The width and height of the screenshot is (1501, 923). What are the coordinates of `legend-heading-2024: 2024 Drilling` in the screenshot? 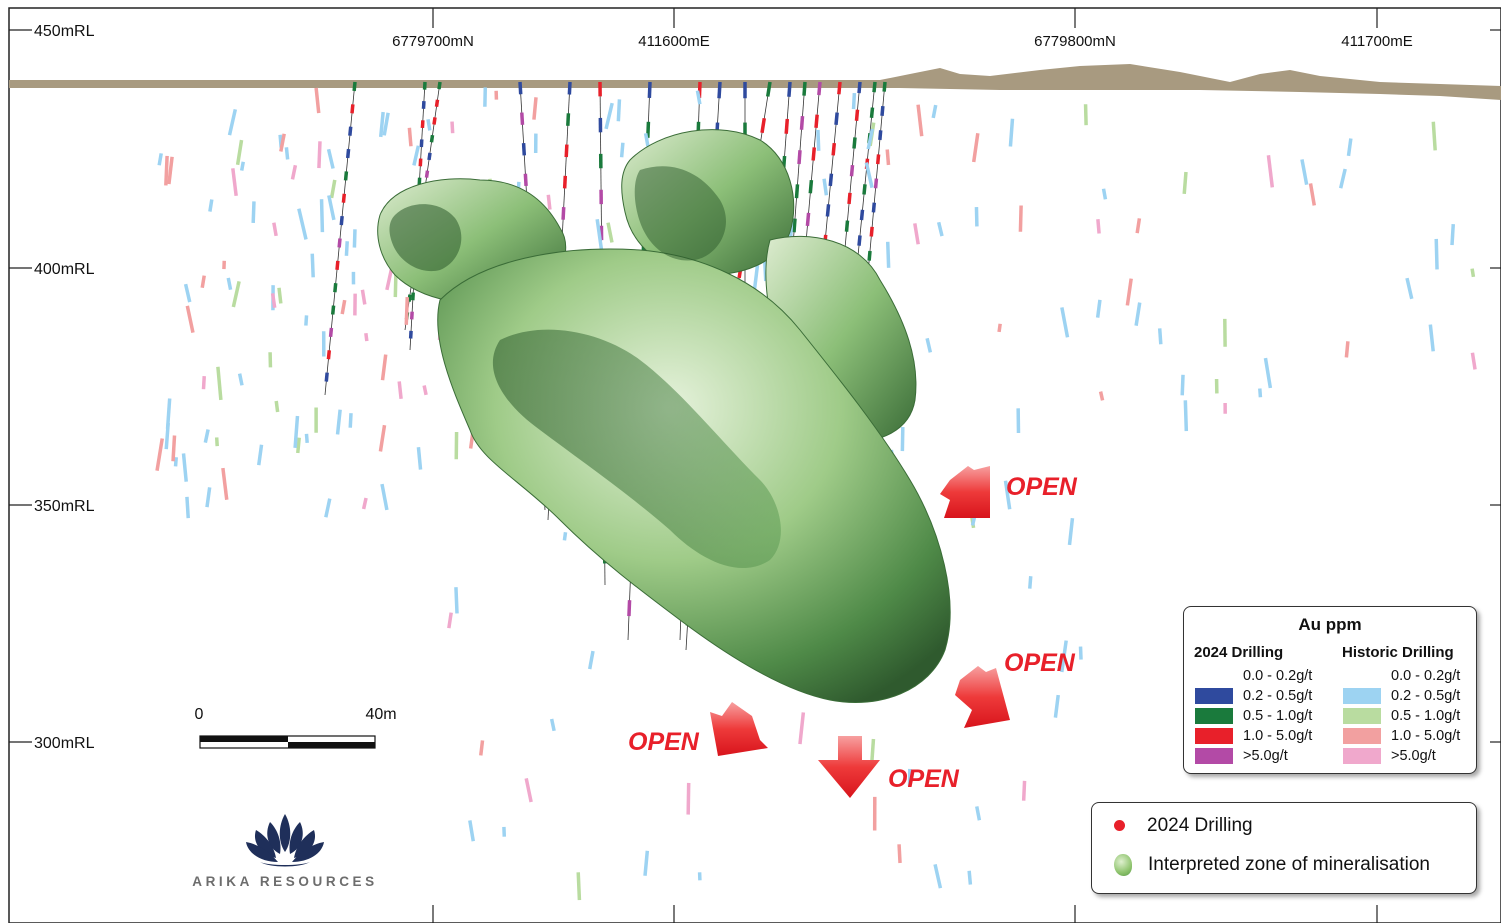 It's located at (1239, 652).